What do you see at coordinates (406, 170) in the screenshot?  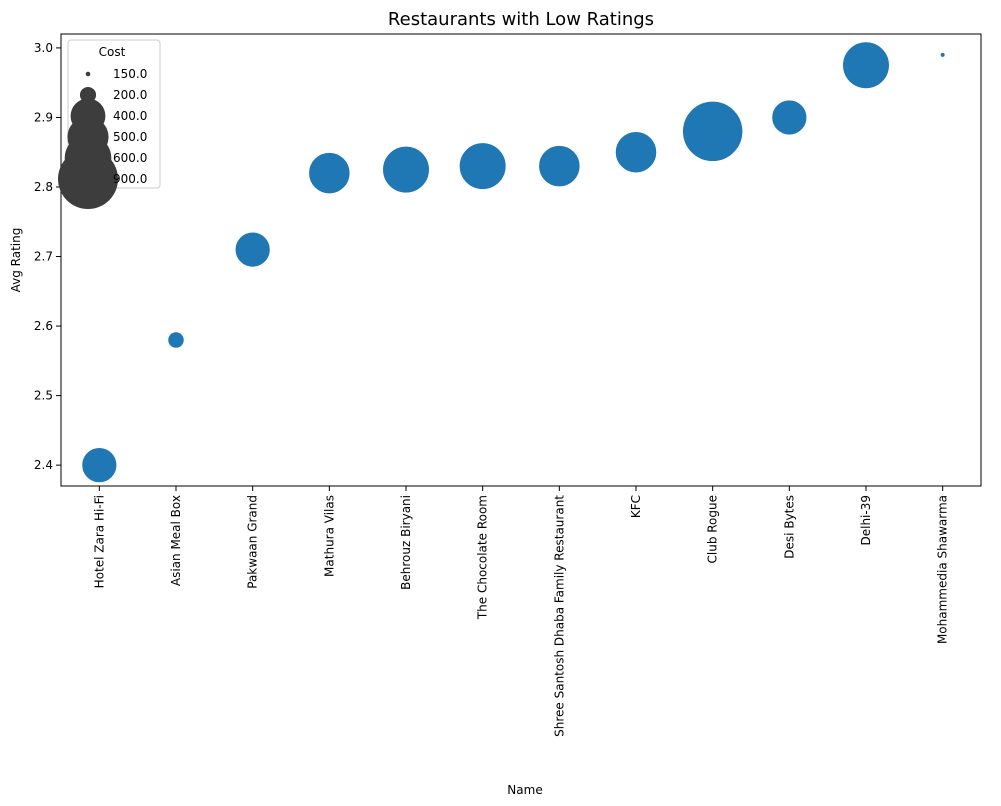 I see `point-behrouz-biryani` at bounding box center [406, 170].